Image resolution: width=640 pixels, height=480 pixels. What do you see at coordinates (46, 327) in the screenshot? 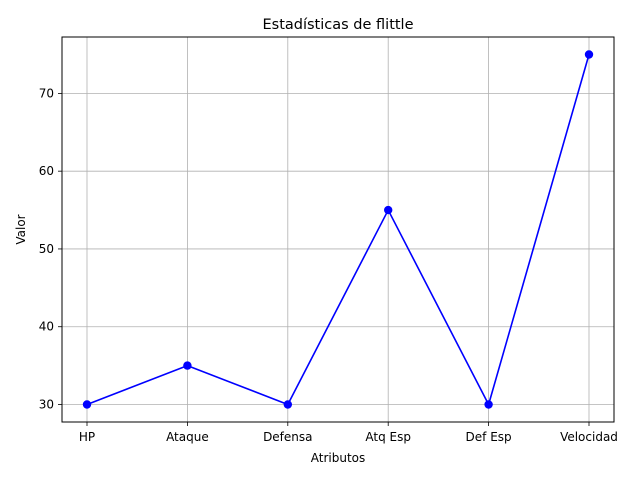
I see `y-tick-label: 40` at bounding box center [46, 327].